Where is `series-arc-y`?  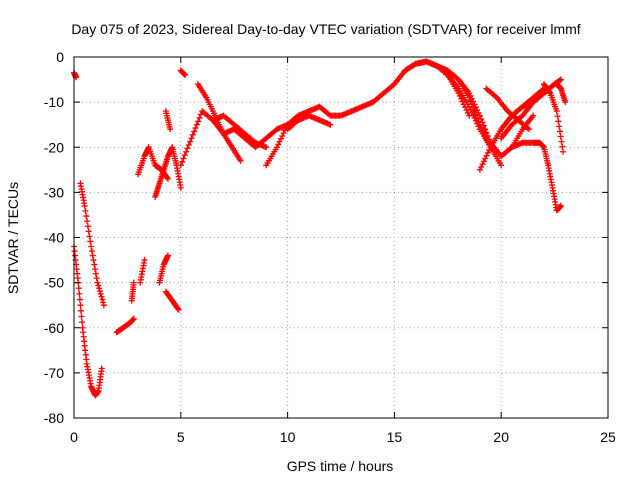 series-arc-y is located at coordinates (531, 109).